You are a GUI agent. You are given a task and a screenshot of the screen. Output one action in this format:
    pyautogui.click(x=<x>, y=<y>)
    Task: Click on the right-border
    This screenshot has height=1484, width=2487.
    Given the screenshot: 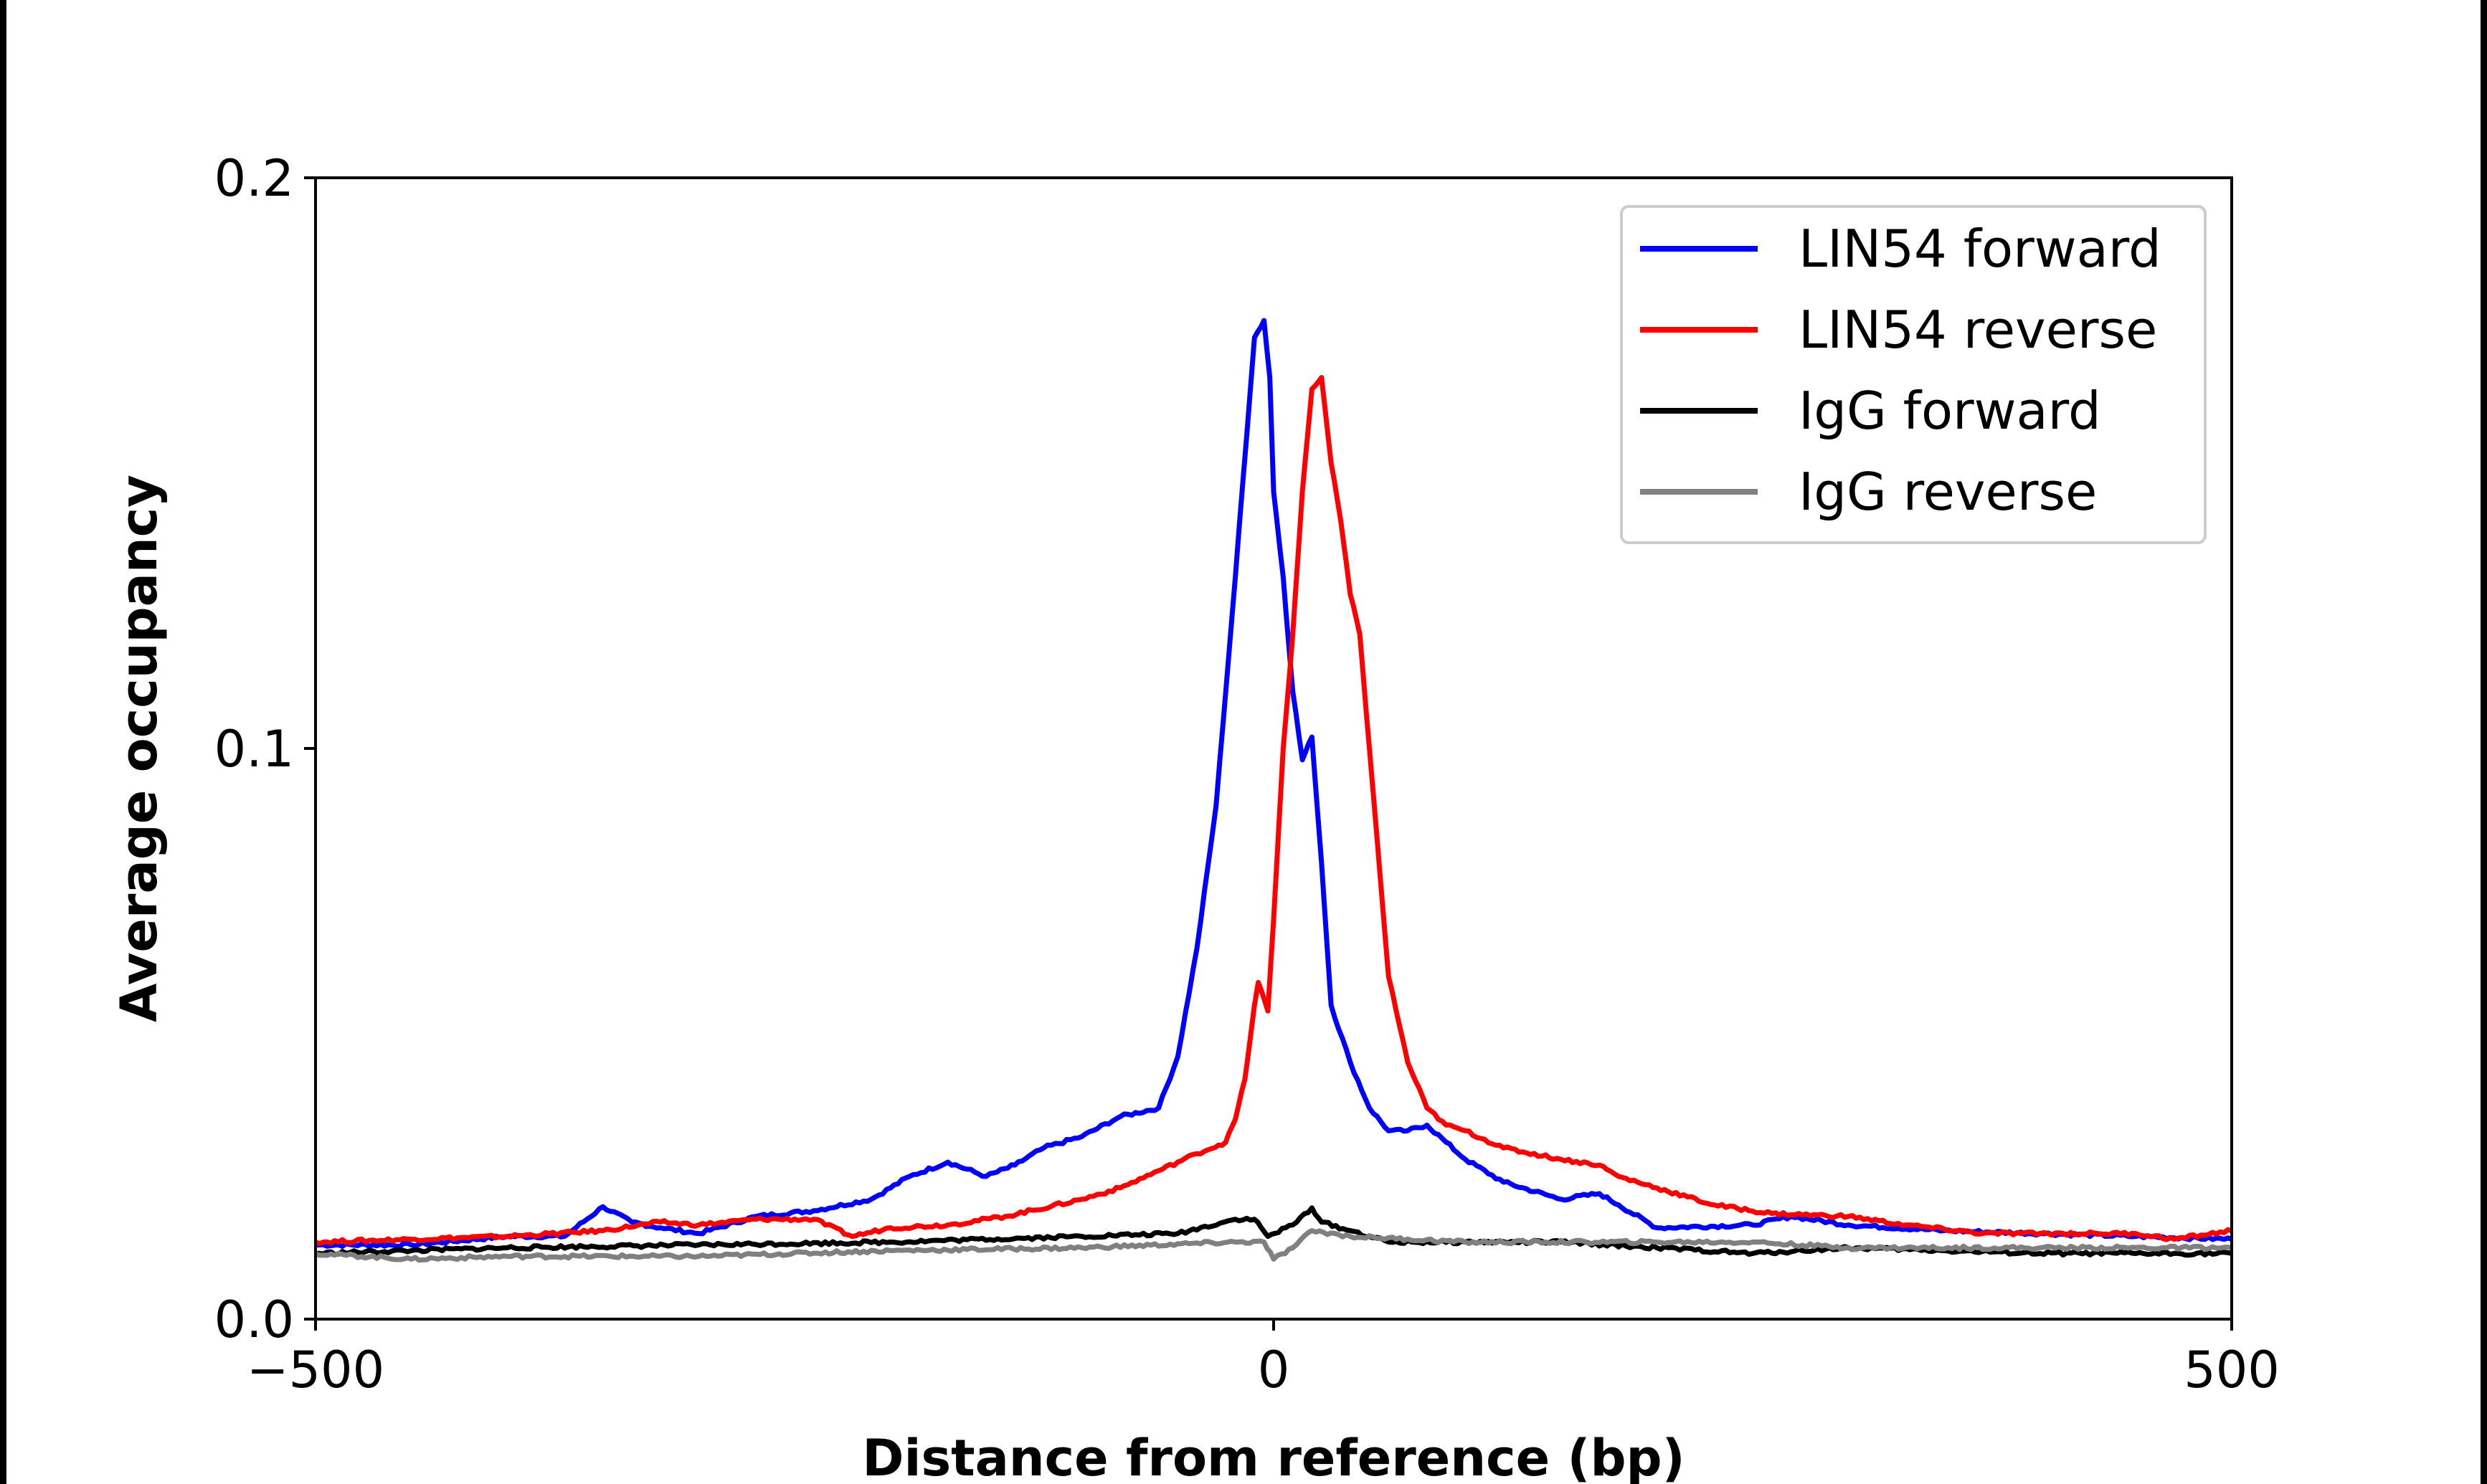 What is the action you would take?
    pyautogui.click(x=2484, y=742)
    